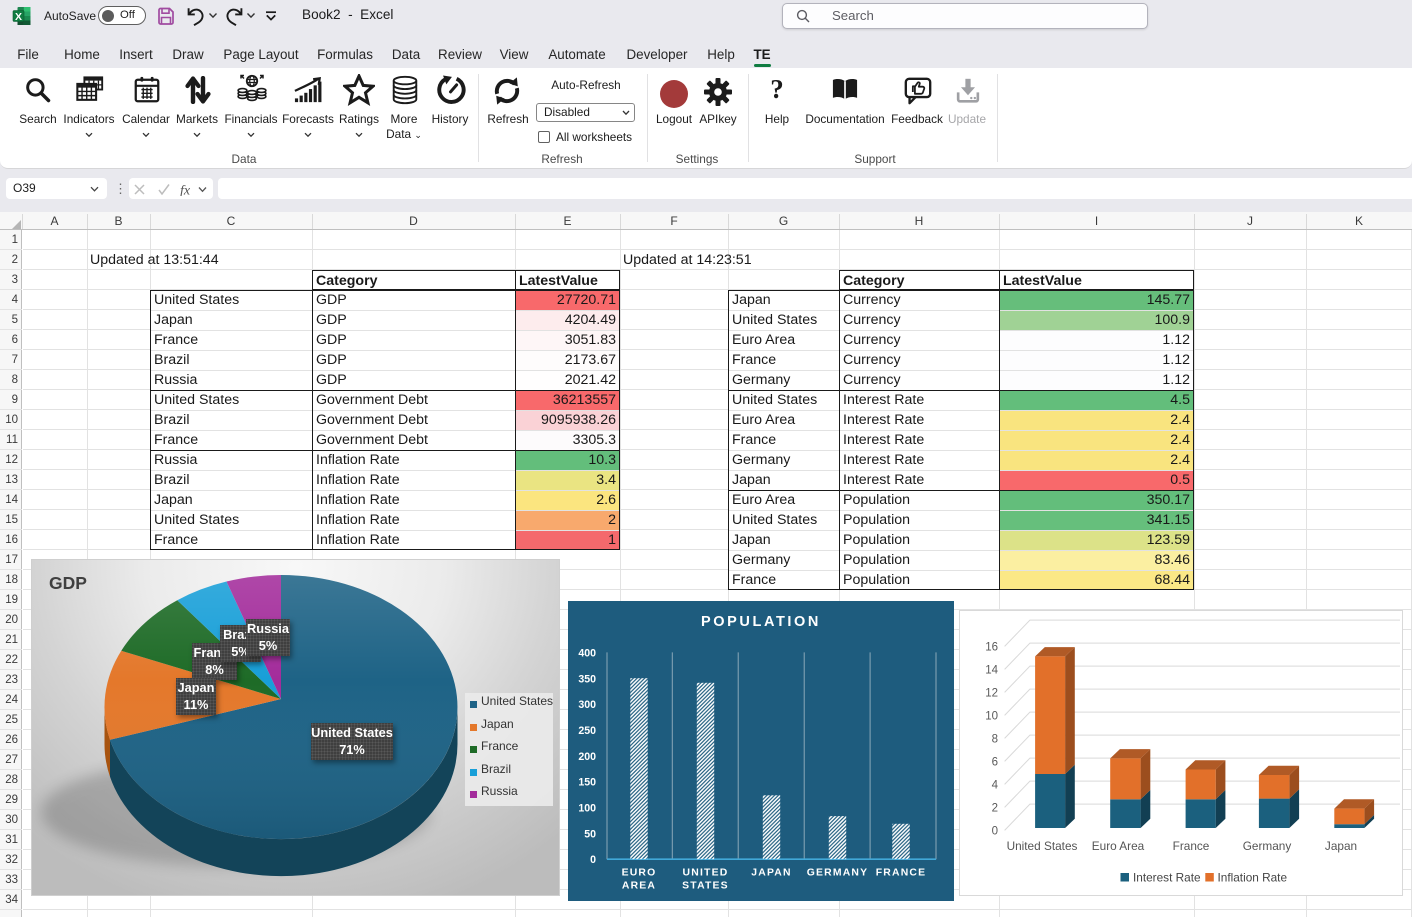 This screenshot has height=917, width=1412. I want to click on svg-text: fx, so click(185, 189).